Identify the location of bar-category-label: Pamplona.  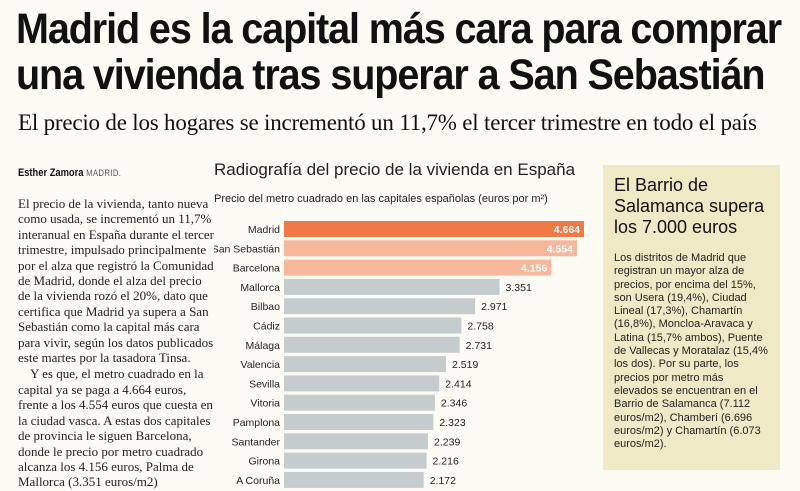
(256, 423).